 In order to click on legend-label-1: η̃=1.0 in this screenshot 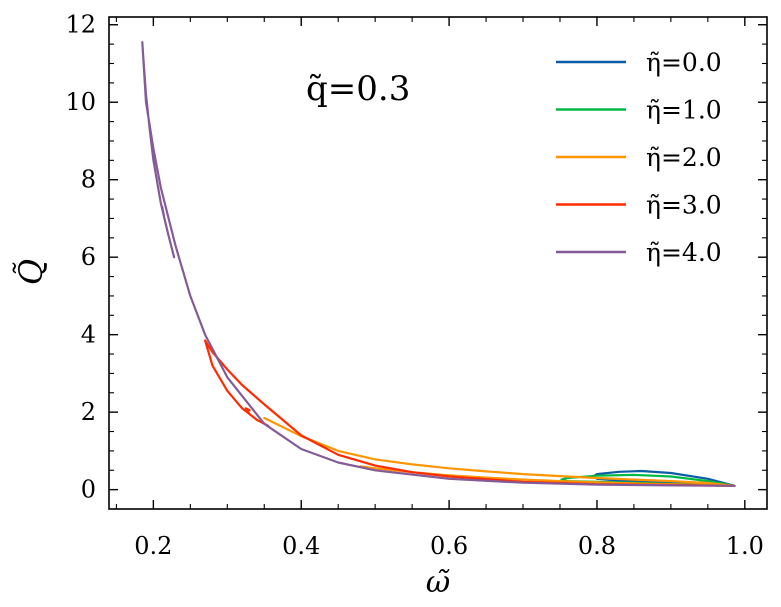, I will do `click(684, 110)`.